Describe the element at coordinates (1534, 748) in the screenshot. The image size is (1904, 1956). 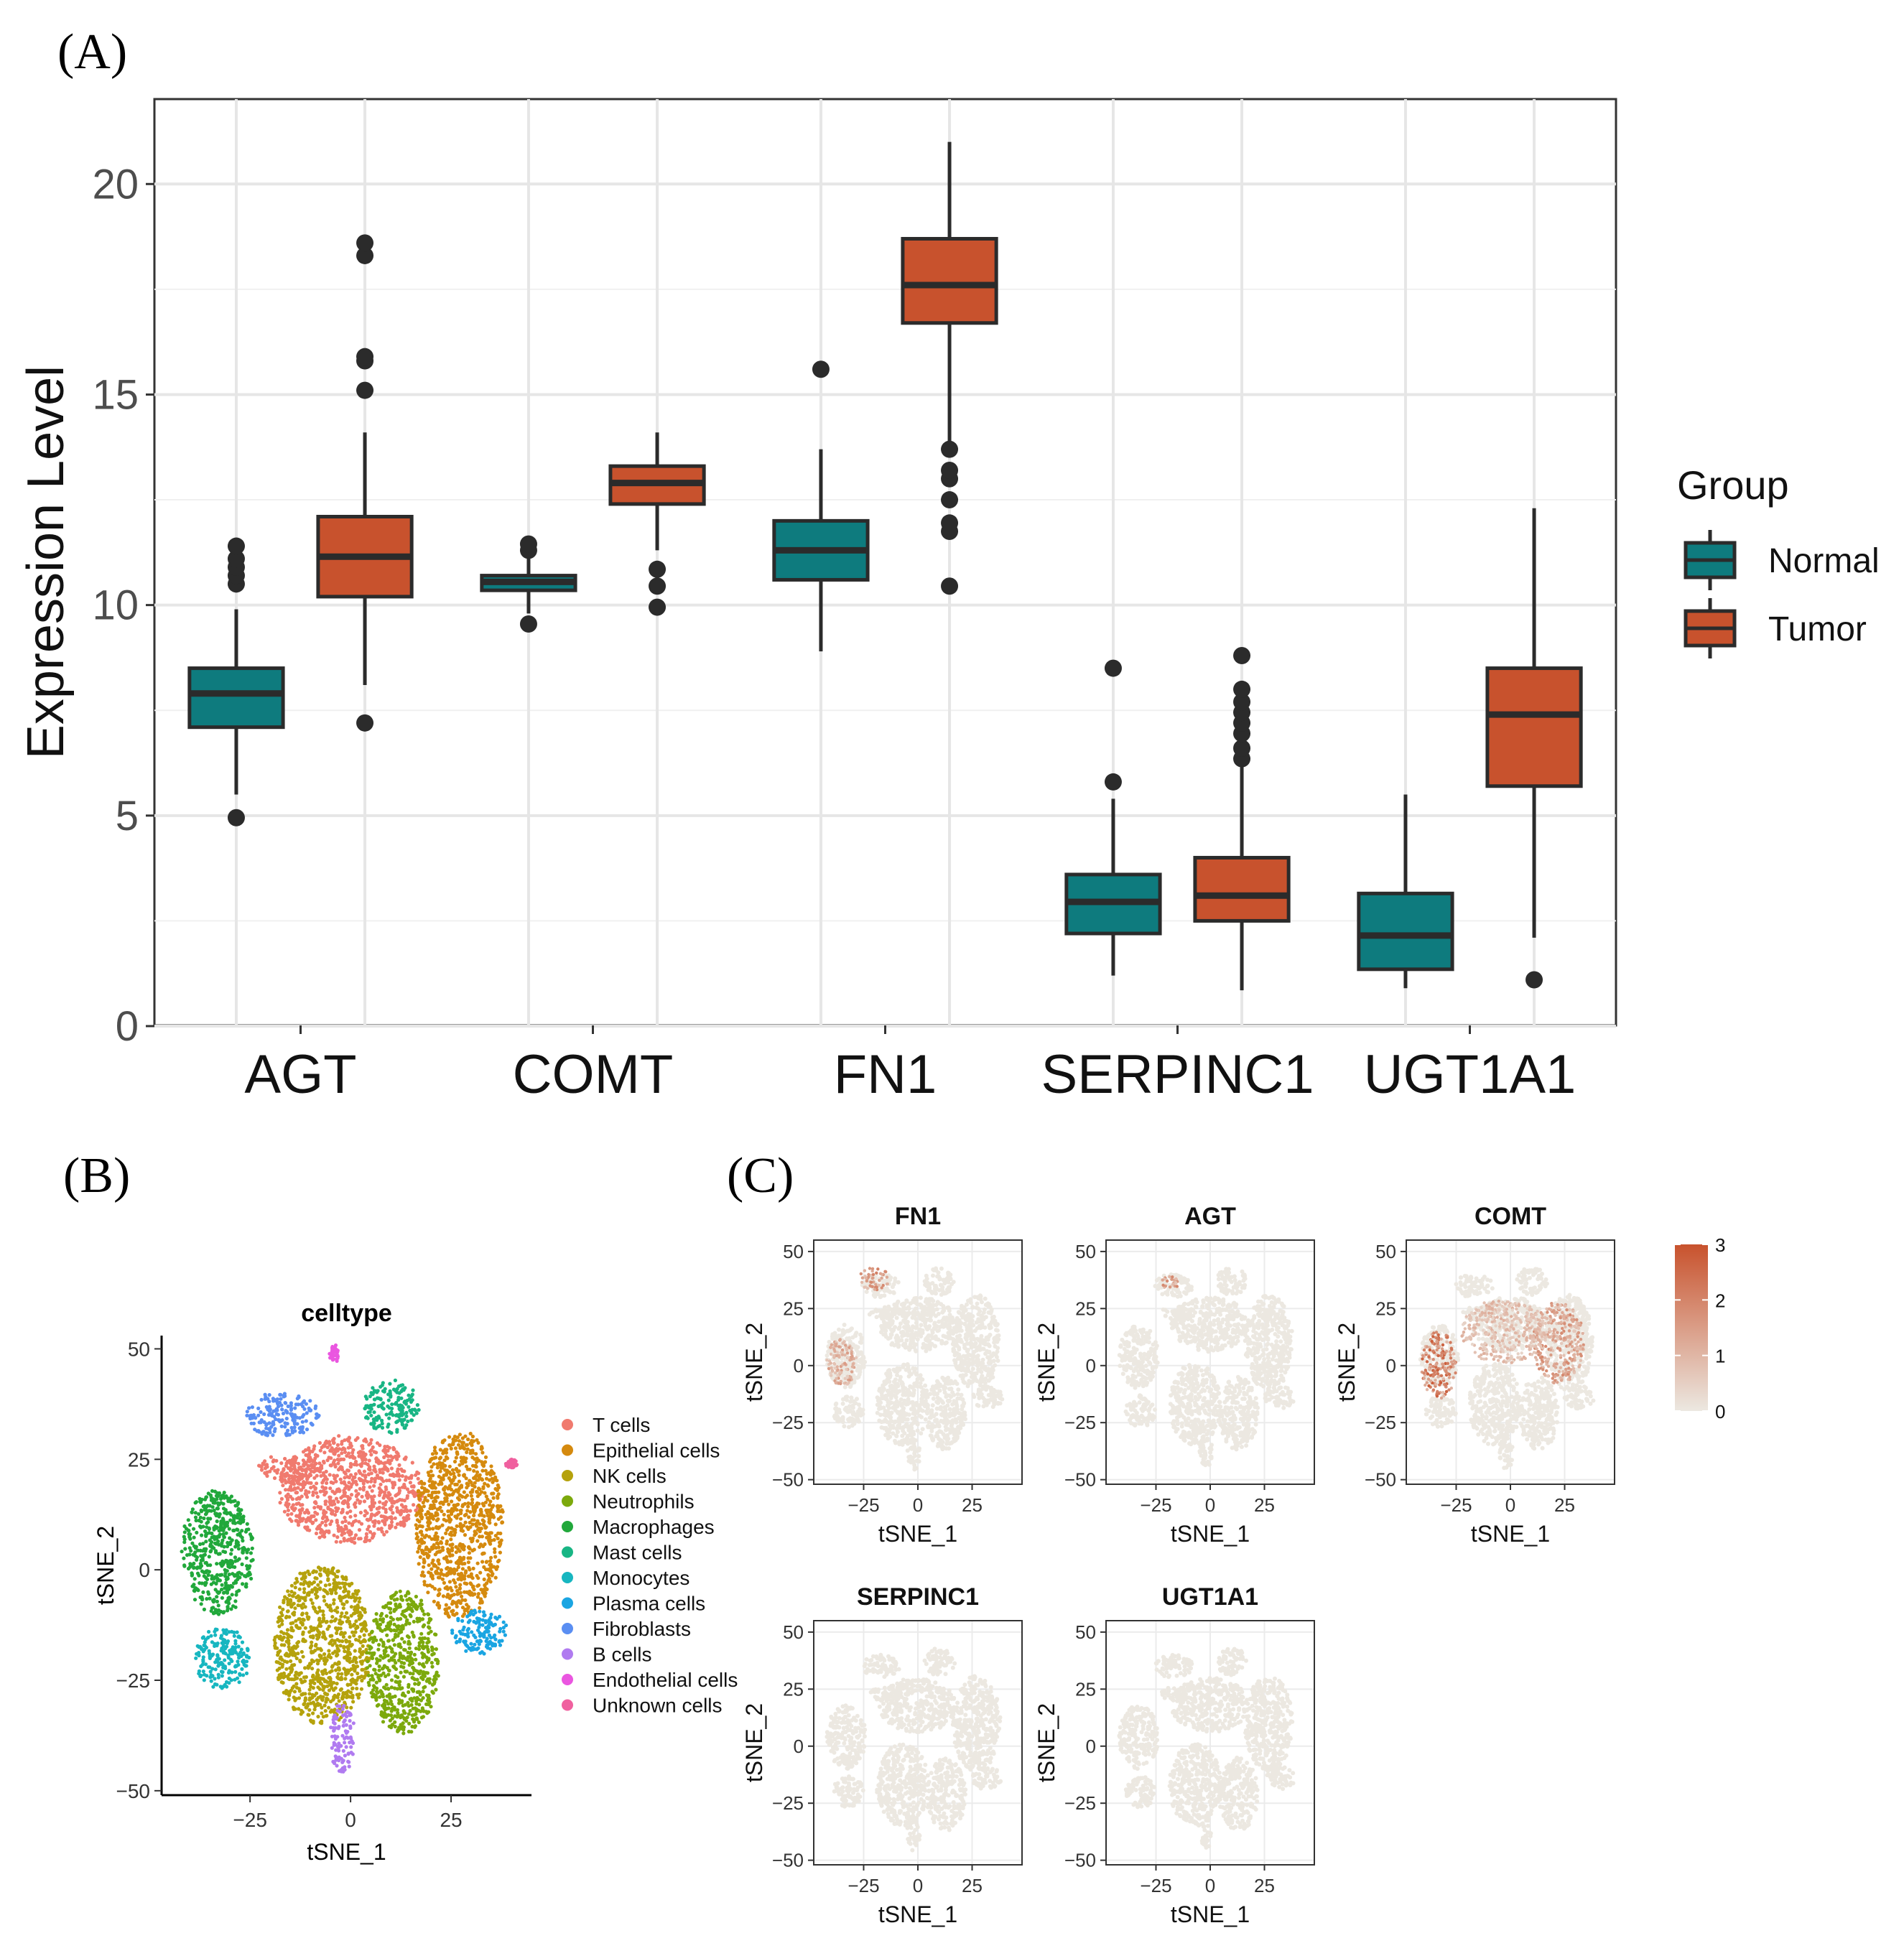
I see `box-tumor-ugt1a1` at that location.